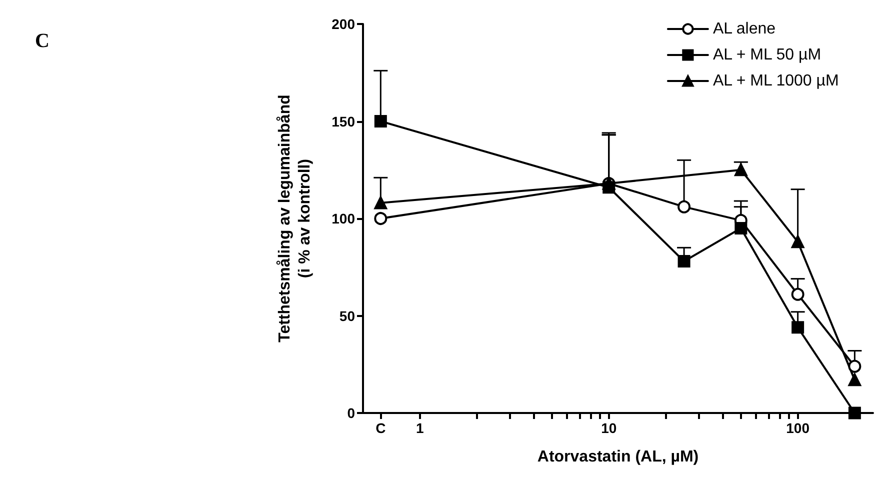 This screenshot has height=491, width=893. Describe the element at coordinates (618, 457) in the screenshot. I see `x-axis-title: Atorvastatin (AL, µM)` at that location.